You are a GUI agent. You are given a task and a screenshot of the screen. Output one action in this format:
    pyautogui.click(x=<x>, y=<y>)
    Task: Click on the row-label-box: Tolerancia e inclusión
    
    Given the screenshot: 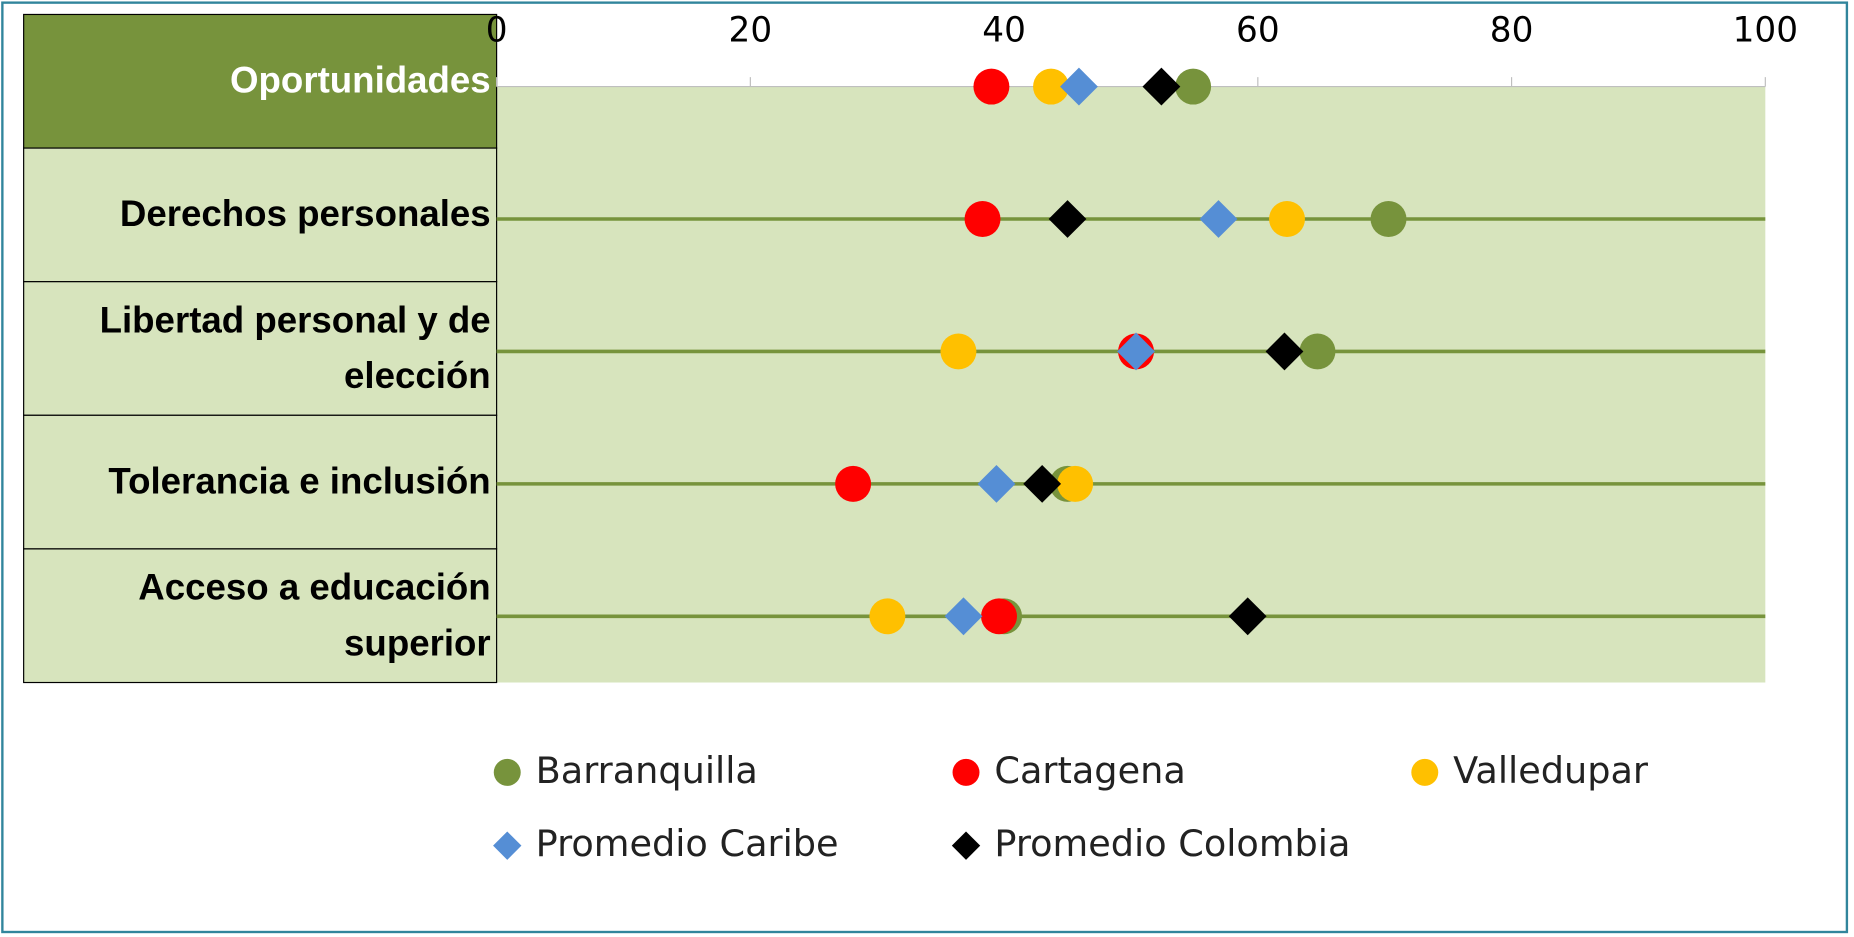 What is the action you would take?
    pyautogui.click(x=299, y=481)
    